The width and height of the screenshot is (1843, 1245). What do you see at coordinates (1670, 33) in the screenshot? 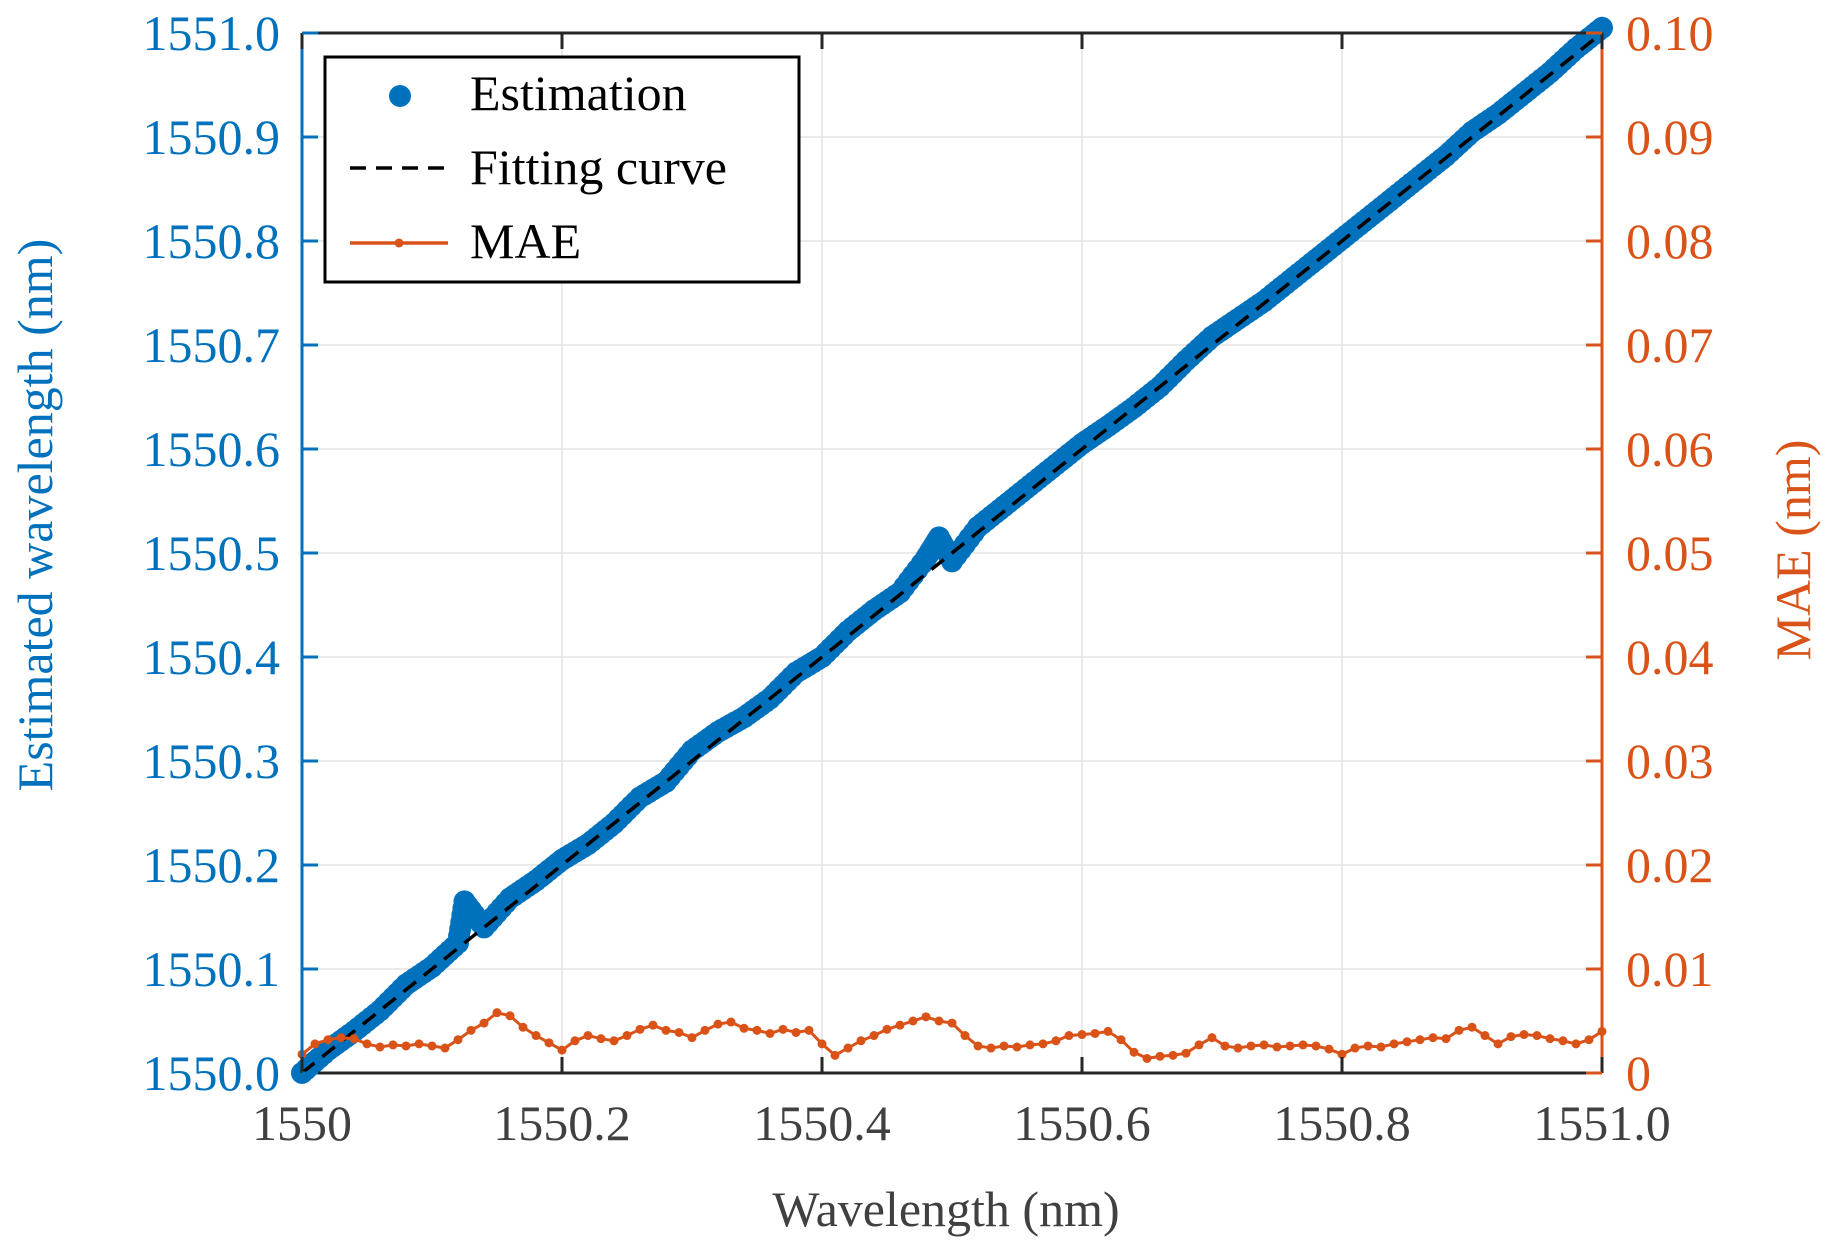
I see `y-right-tick-label: 0.10` at bounding box center [1670, 33].